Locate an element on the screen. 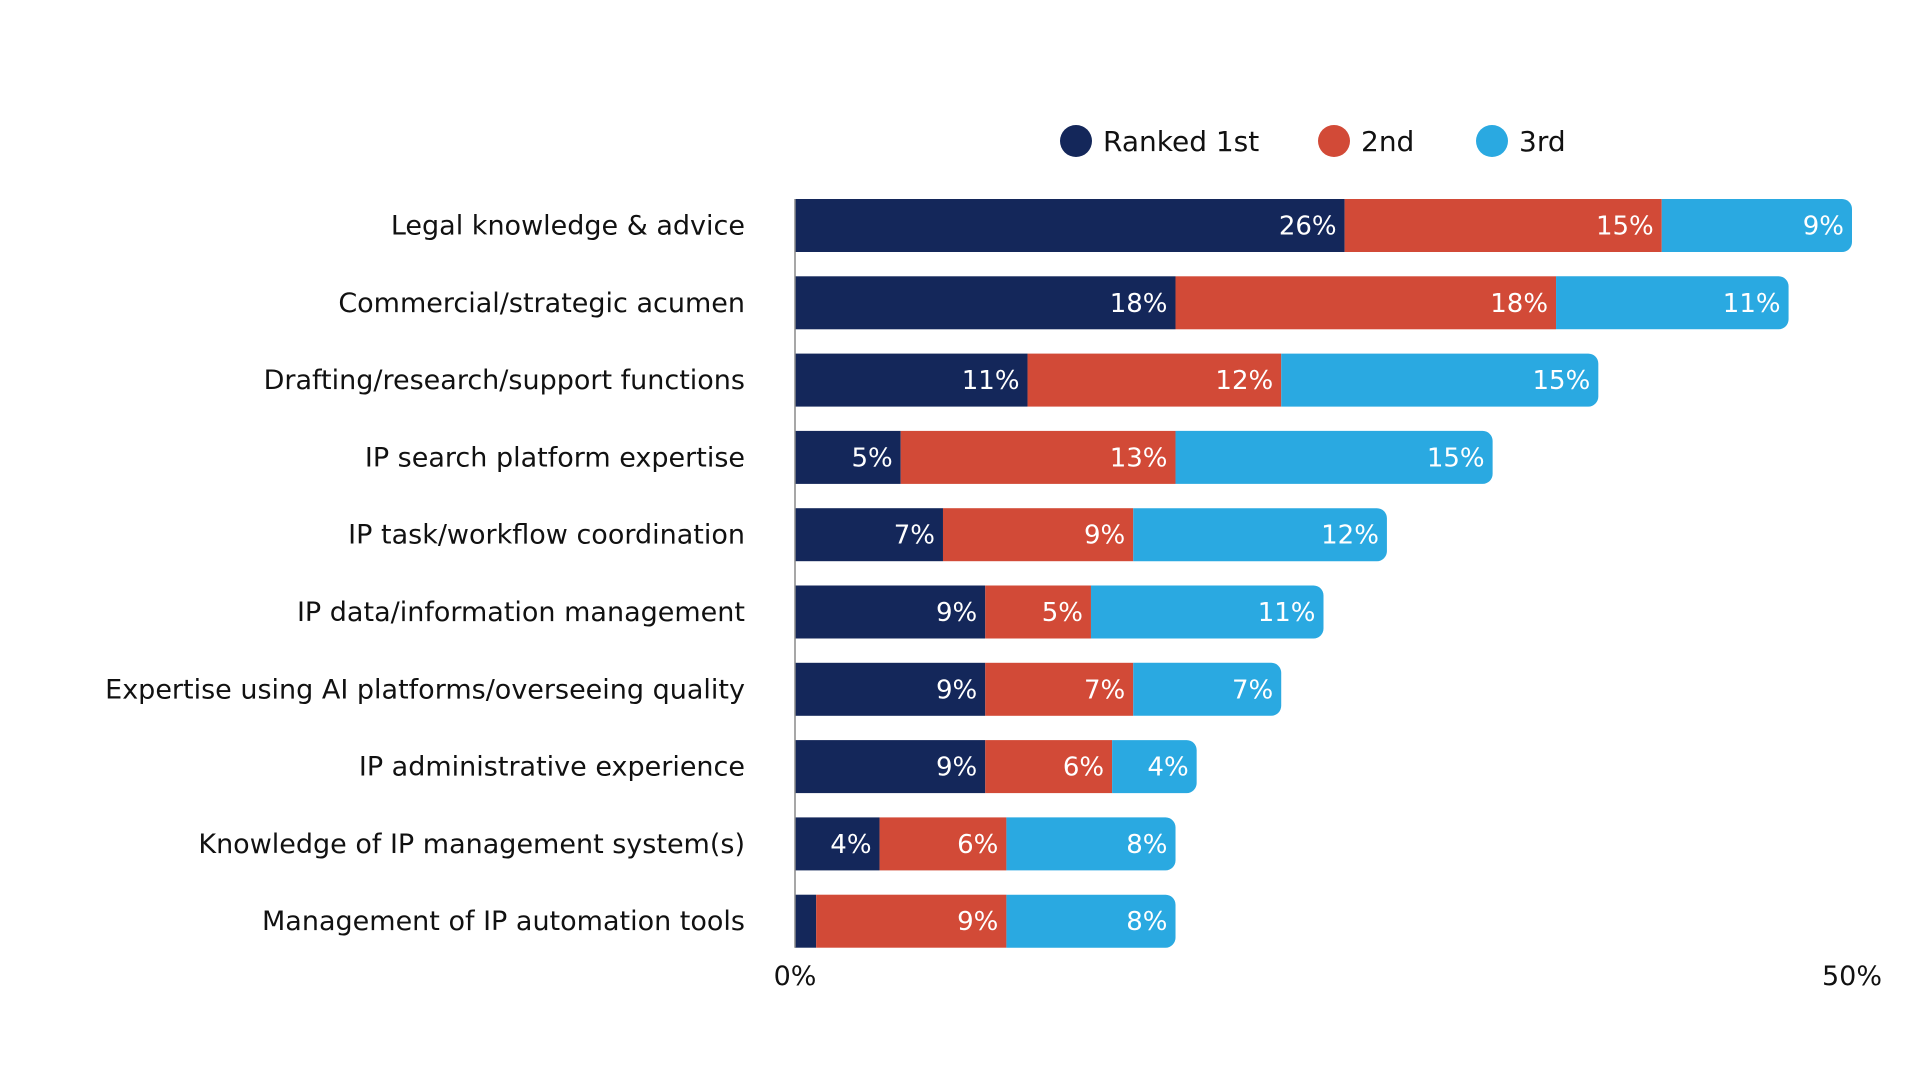  value-label-3rd-8: 8% is located at coordinates (1146, 845).